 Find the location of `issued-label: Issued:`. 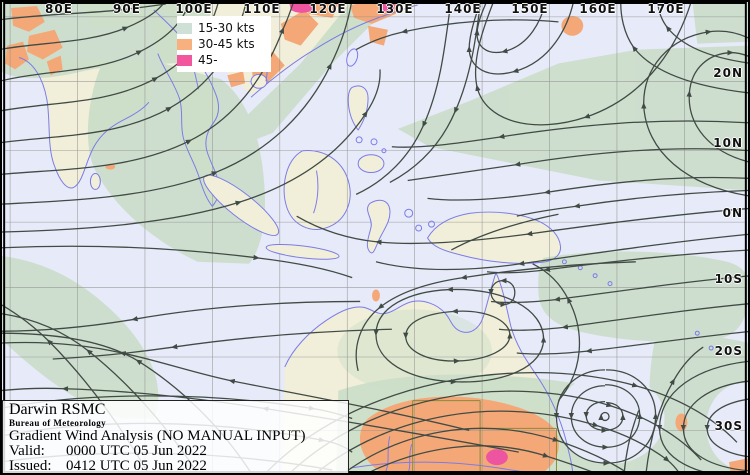

issued-label: Issued: is located at coordinates (30, 466).